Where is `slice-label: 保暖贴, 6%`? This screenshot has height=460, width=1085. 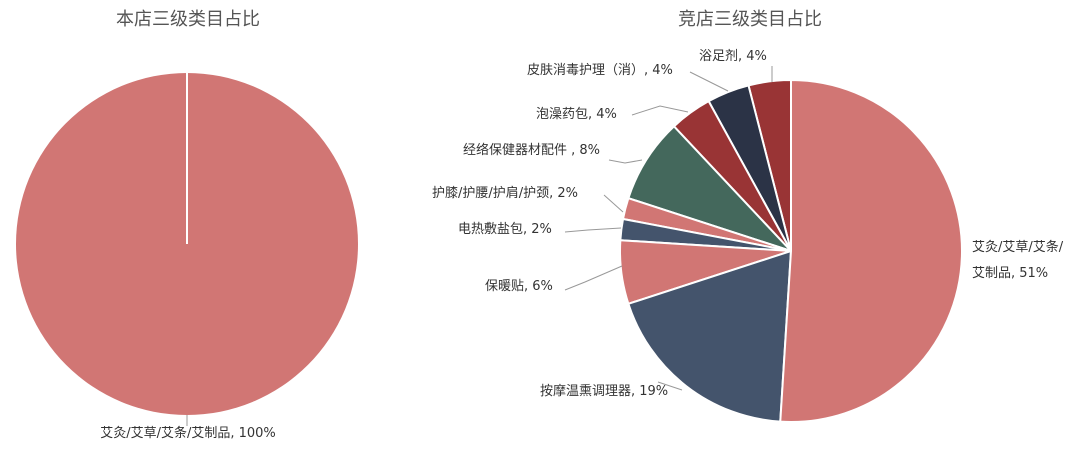
slice-label: 保暖贴, 6% is located at coordinates (519, 286).